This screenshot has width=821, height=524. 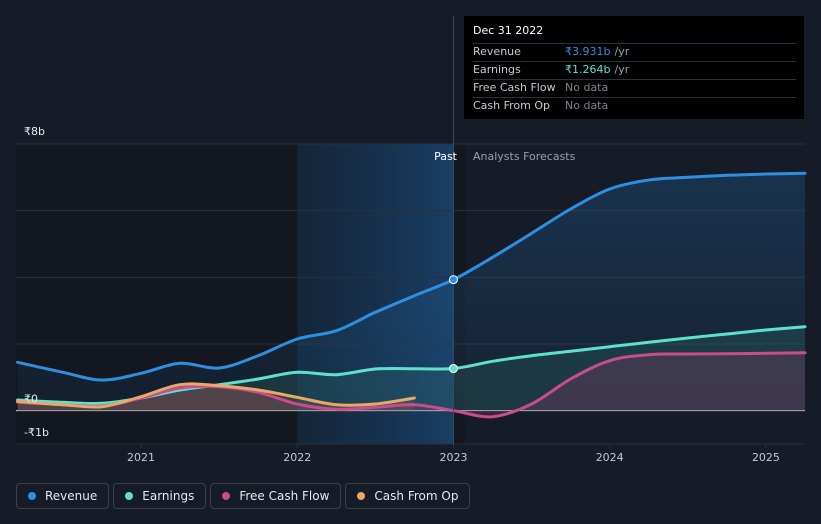 What do you see at coordinates (588, 51) in the screenshot?
I see `tooltip-value: ₹3.931b` at bounding box center [588, 51].